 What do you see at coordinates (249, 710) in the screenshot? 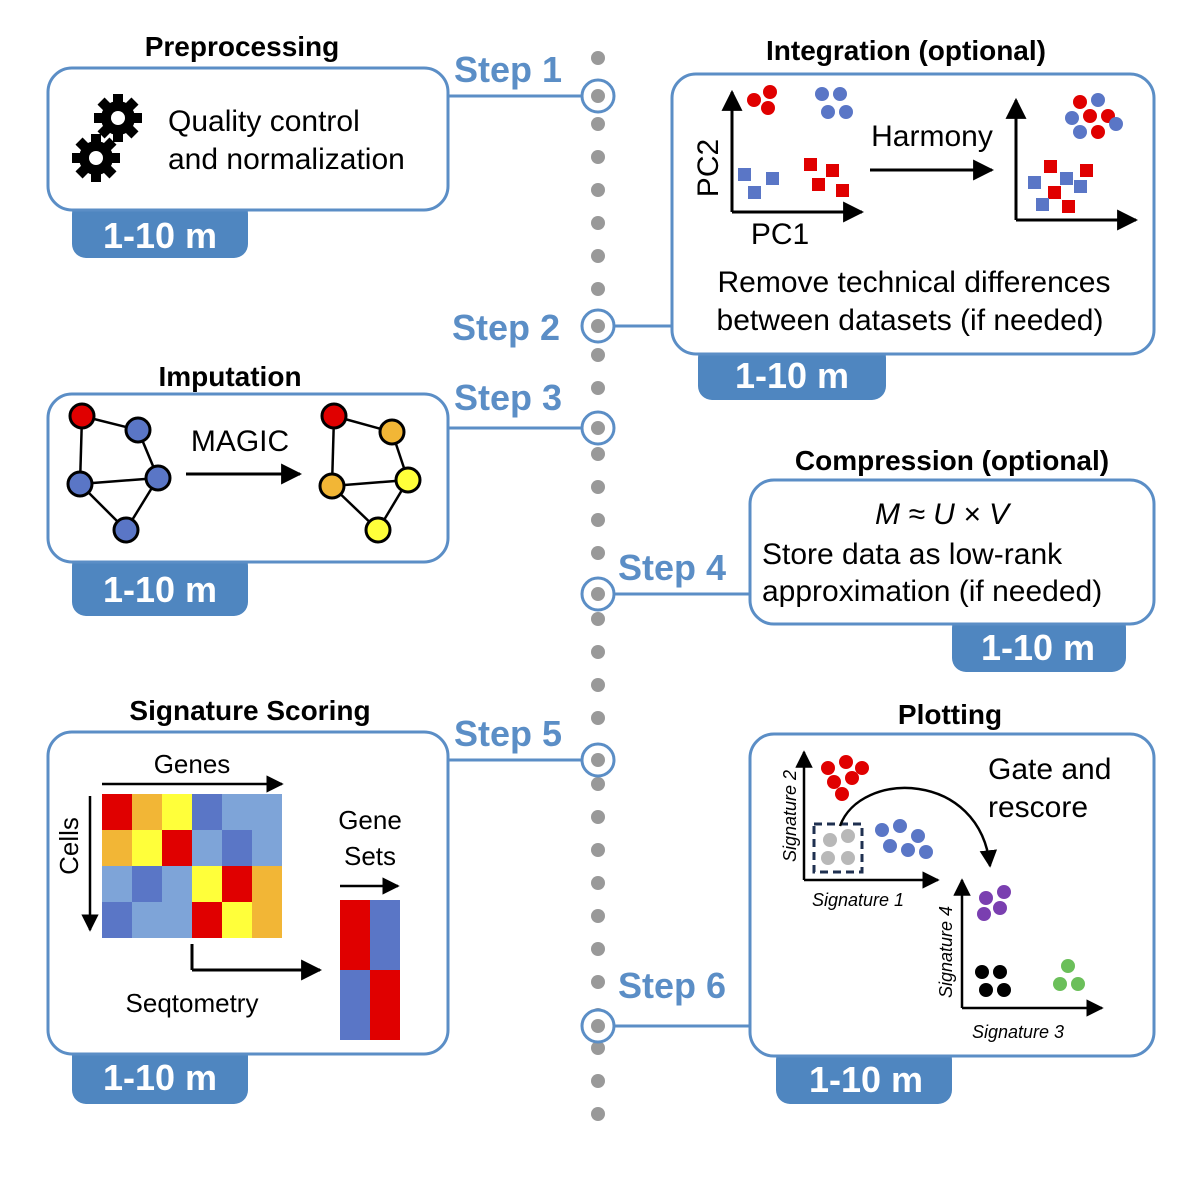
I see `signature-title: Signature Scoring` at bounding box center [249, 710].